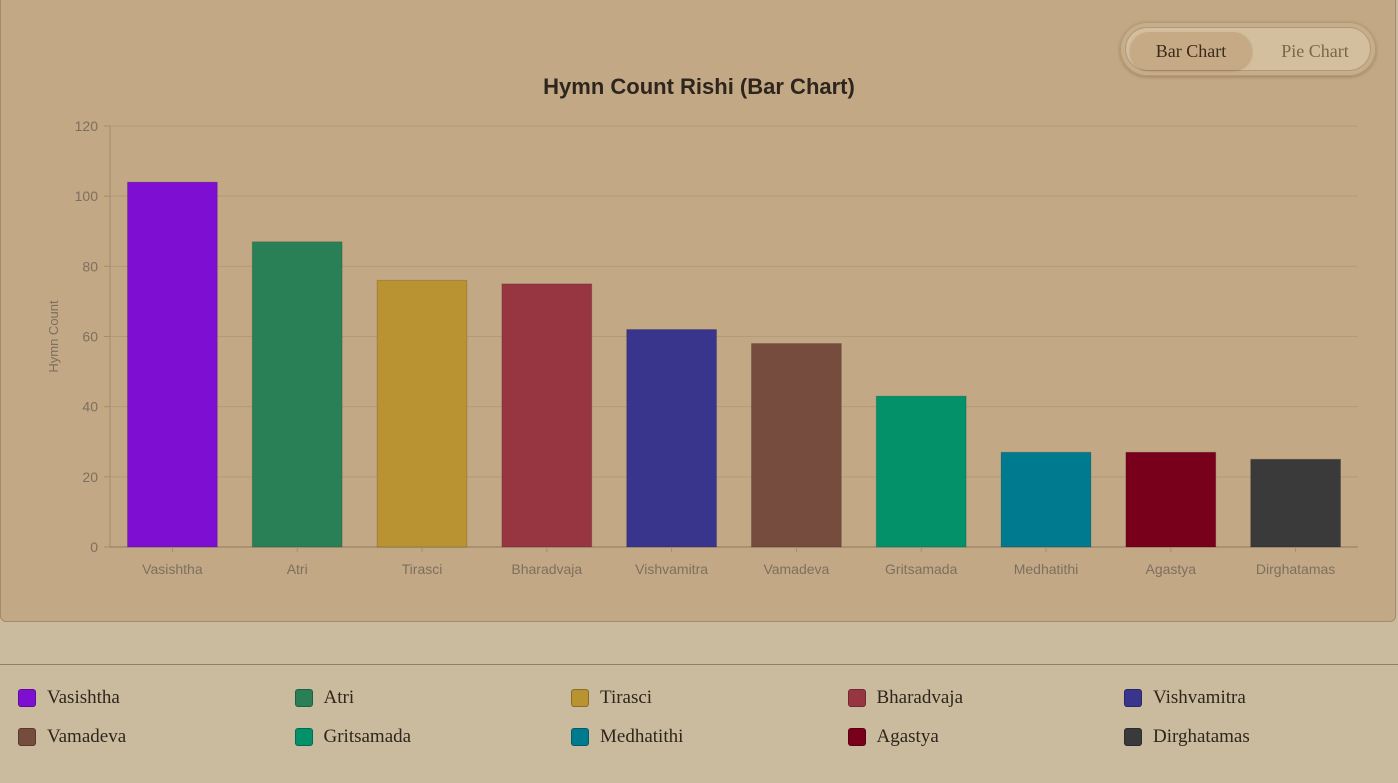 This screenshot has width=1398, height=783. I want to click on legend-item: Atri, so click(324, 698).